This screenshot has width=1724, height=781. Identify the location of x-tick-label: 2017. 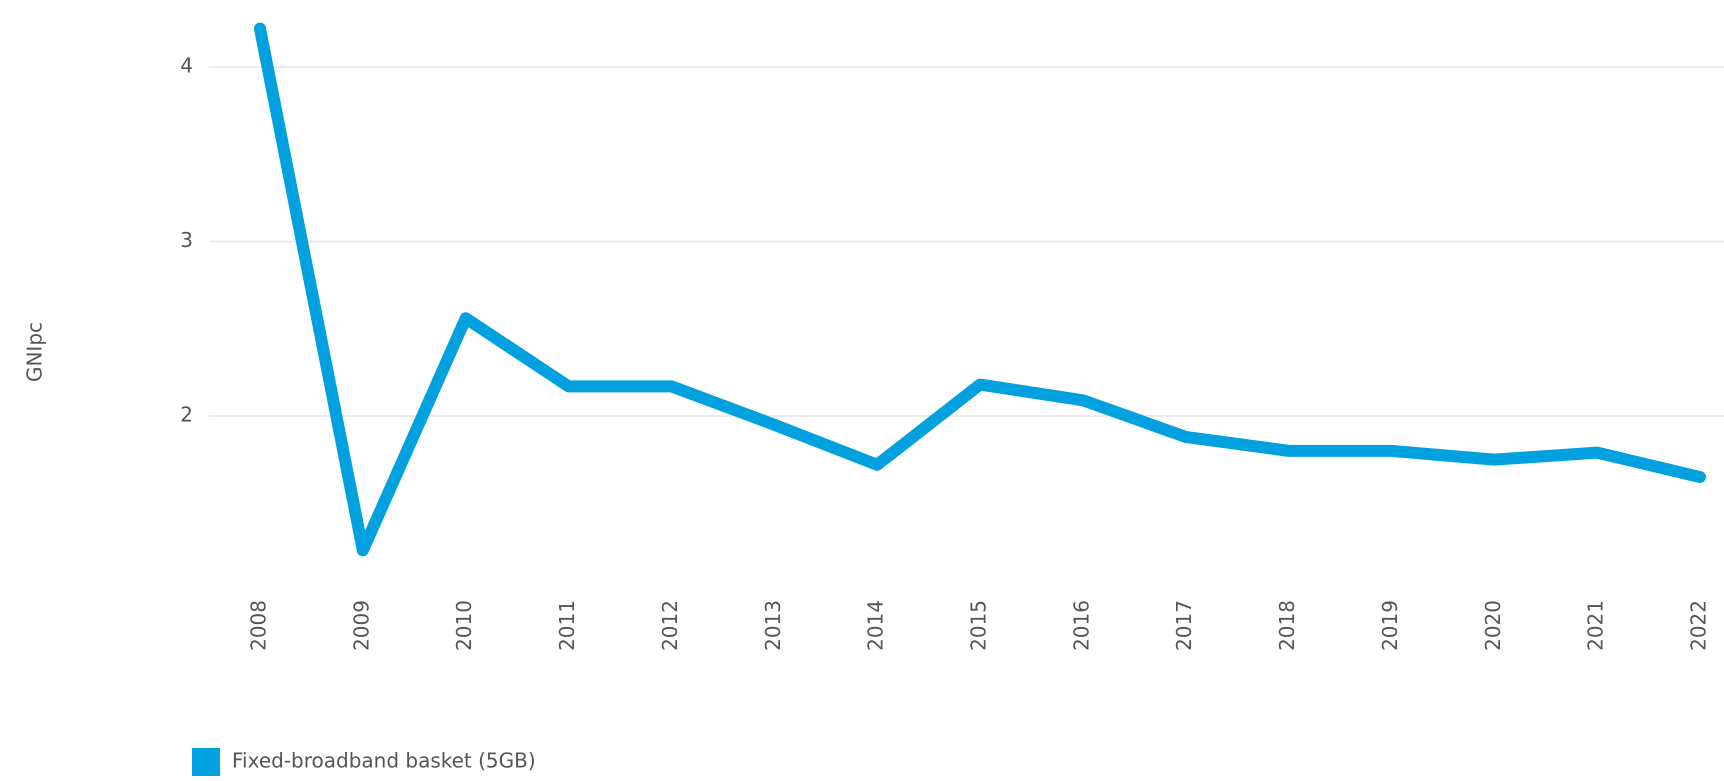
(1184, 625).